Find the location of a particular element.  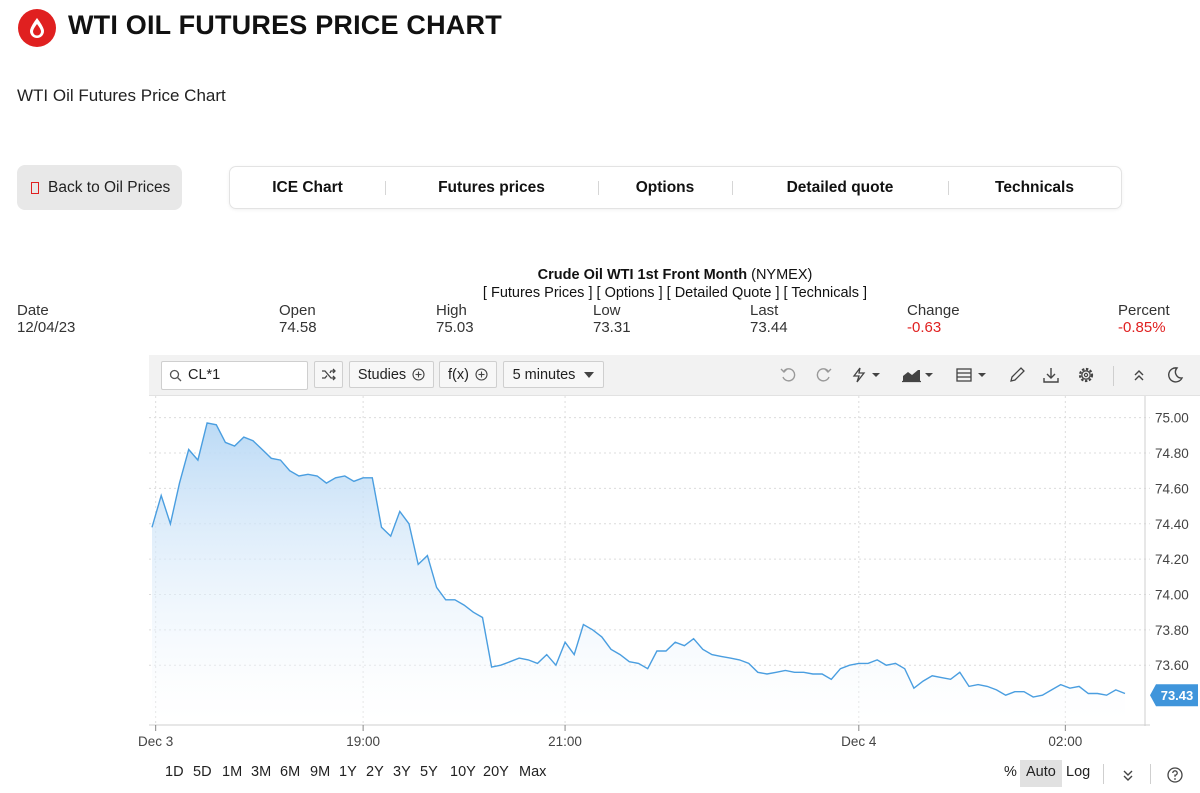

last-price-badge is located at coordinates (1174, 695).